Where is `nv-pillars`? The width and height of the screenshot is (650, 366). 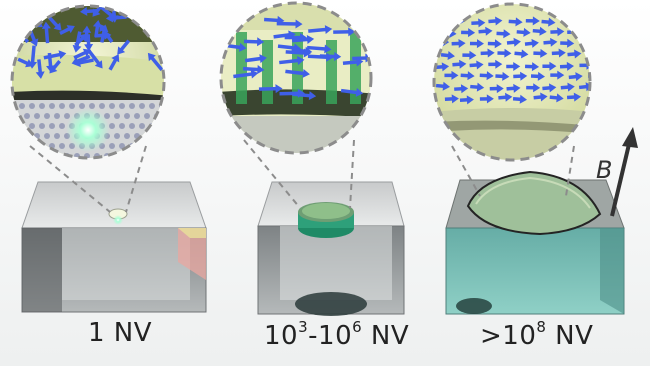 nv-pillars is located at coordinates (298, 68).